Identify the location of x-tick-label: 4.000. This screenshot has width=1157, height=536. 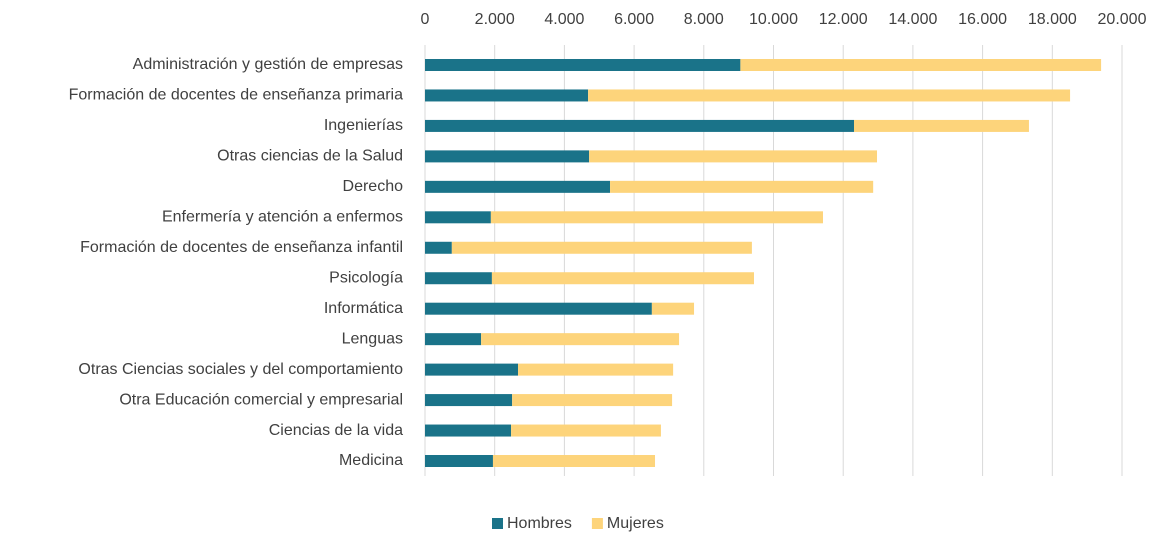
(564, 19).